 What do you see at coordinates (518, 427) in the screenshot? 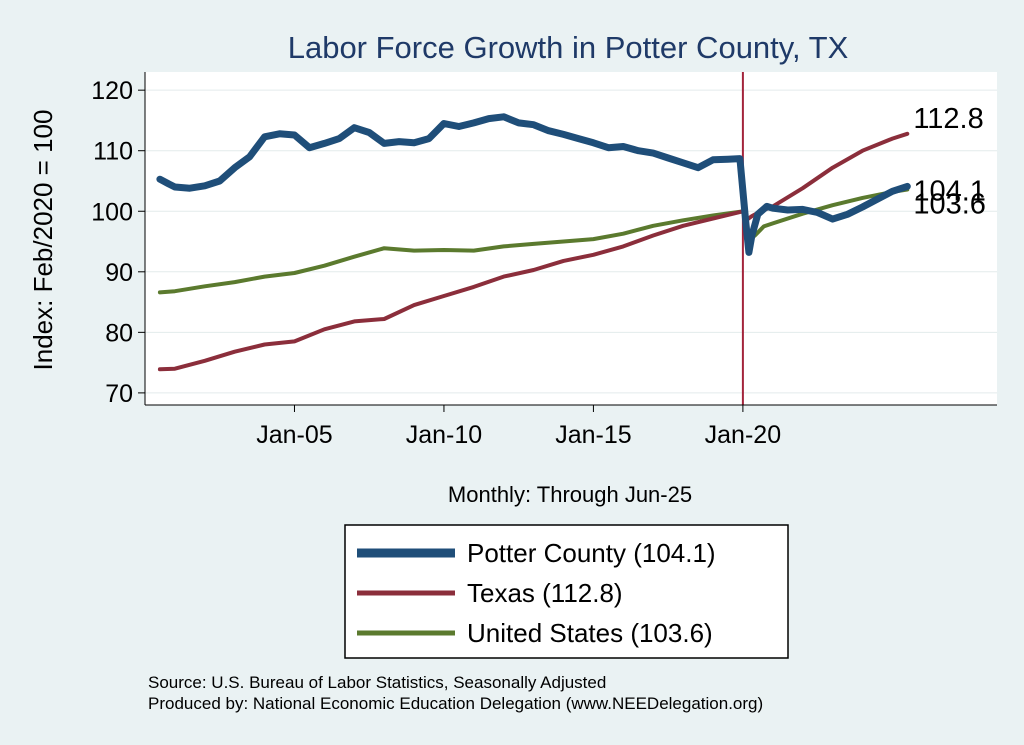
I see `x-ticks: Jan-05 Jan-10 Jan-15 Jan-20` at bounding box center [518, 427].